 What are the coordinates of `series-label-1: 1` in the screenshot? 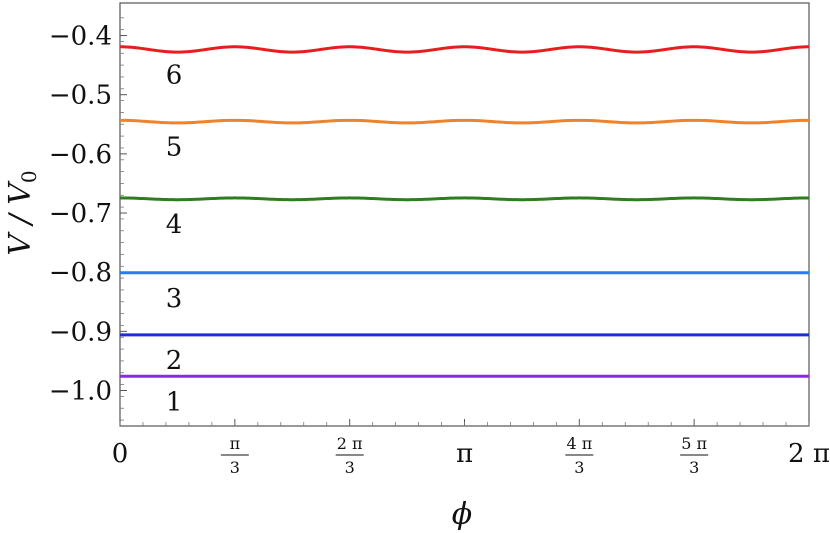 It's located at (174, 402).